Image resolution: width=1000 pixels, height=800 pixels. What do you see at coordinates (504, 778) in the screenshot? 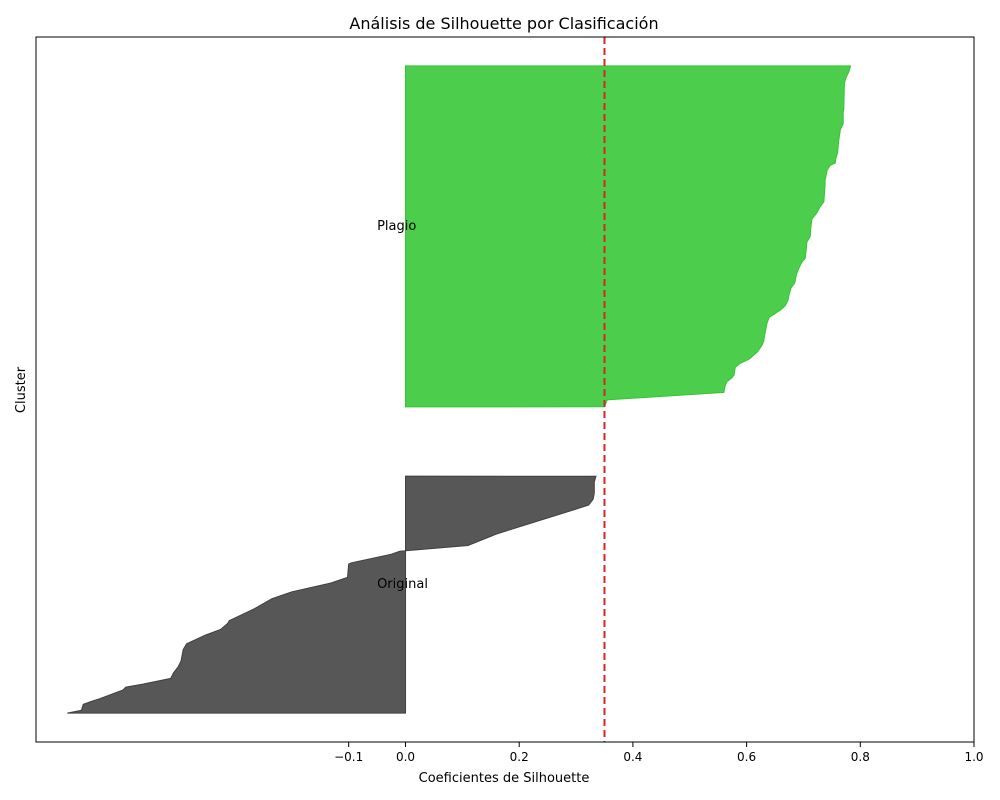
I see `x-axis-label: Coeficientes de Silhouette` at bounding box center [504, 778].